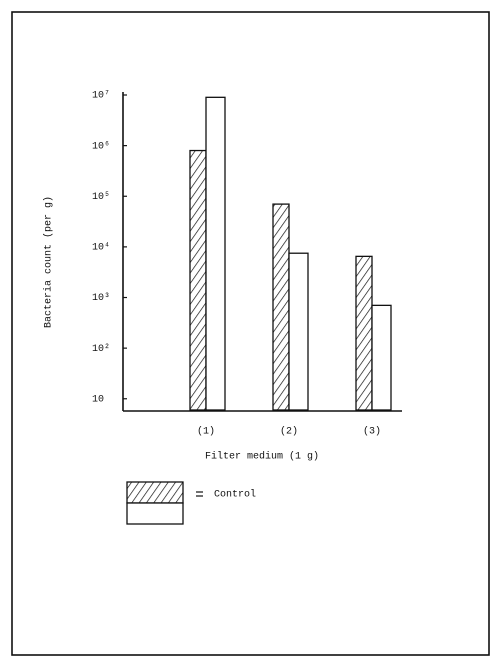 The width and height of the screenshot is (500, 662). I want to click on x-axis-label: Filter medium (1 g), so click(262, 457).